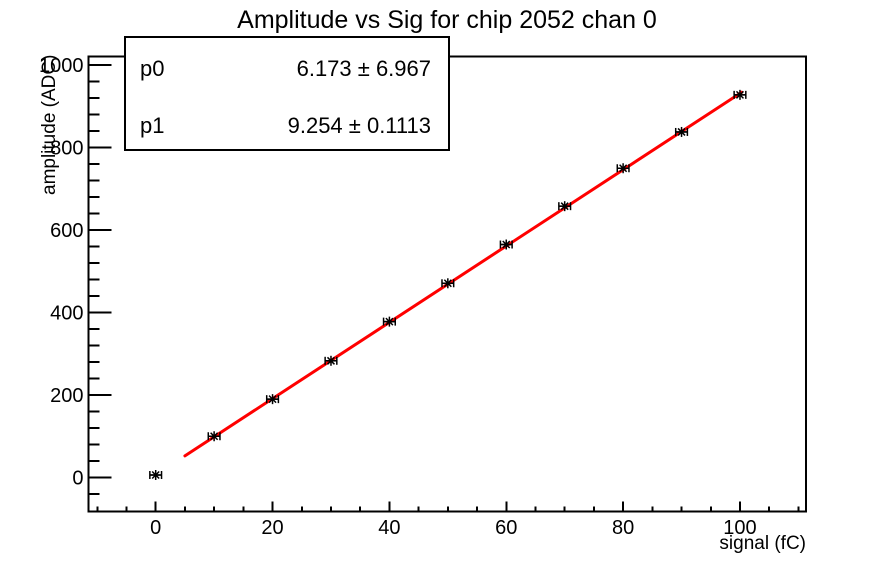 The height and width of the screenshot is (572, 896). What do you see at coordinates (389, 528) in the screenshot?
I see `x-tick-label: 40` at bounding box center [389, 528].